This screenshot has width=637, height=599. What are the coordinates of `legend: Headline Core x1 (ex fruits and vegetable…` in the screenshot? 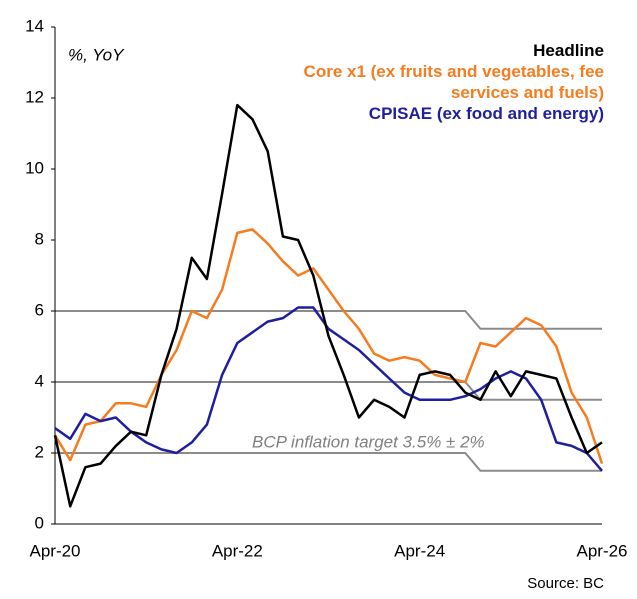 It's located at (419, 82).